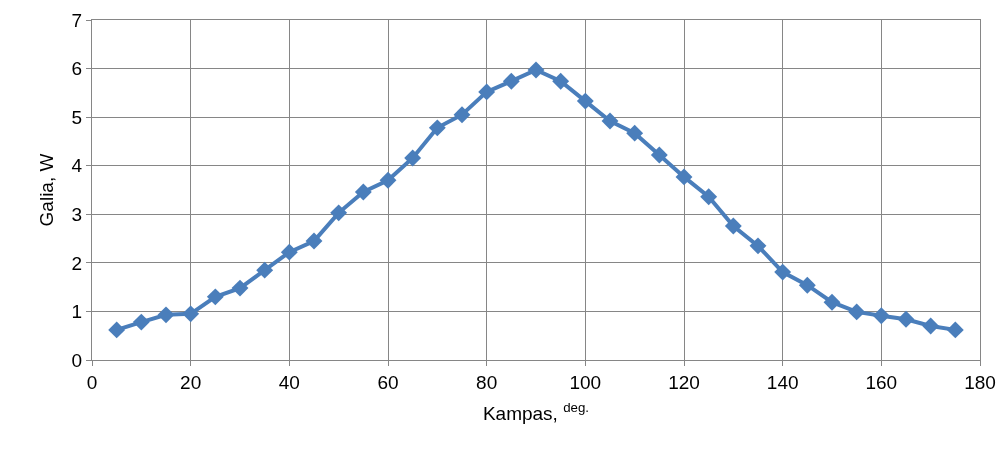  Describe the element at coordinates (77, 69) in the screenshot. I see `y-tick-label: 6` at that location.